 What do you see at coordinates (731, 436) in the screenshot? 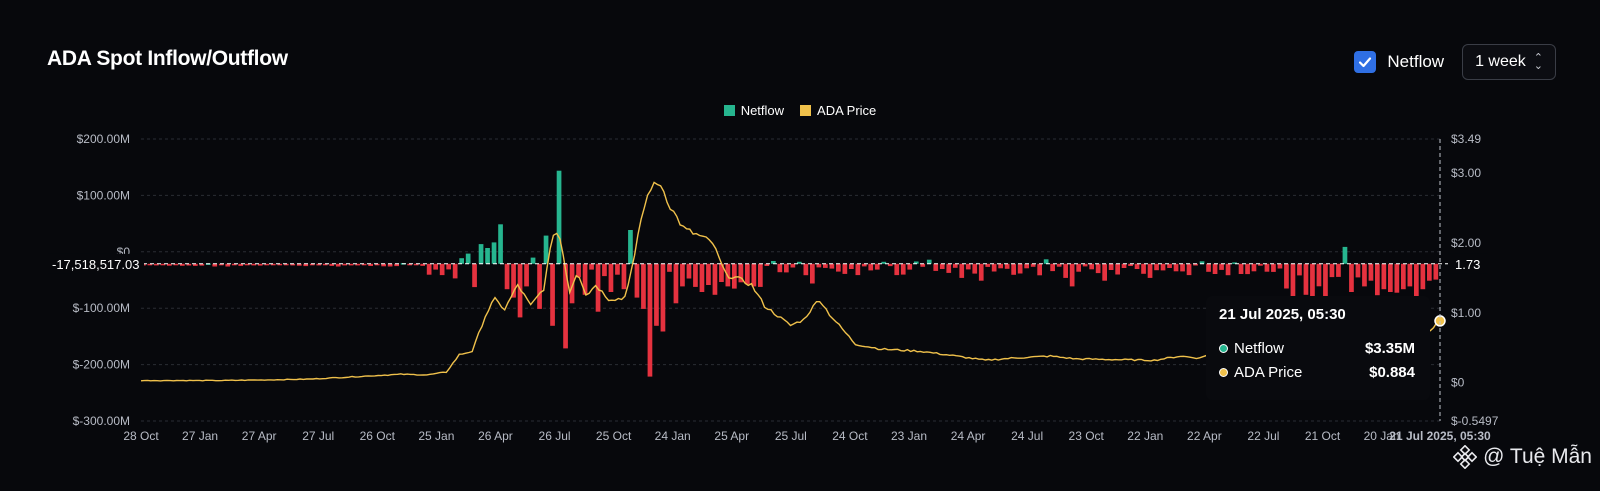
I see `x-tick-label: 25 Apr` at bounding box center [731, 436].